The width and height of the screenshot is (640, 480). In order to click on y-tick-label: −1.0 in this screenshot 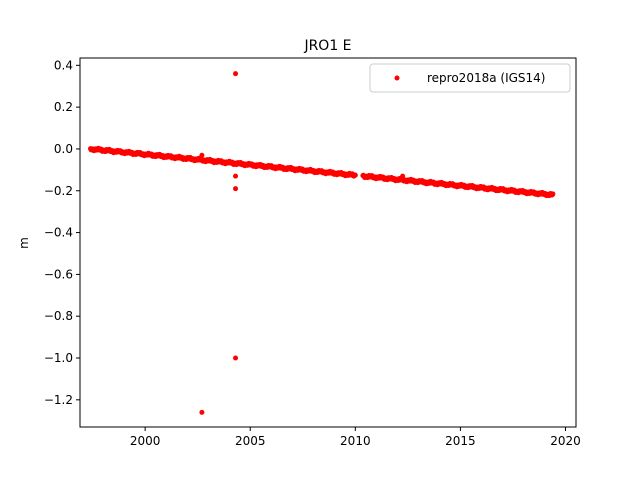, I will do `click(58, 358)`.